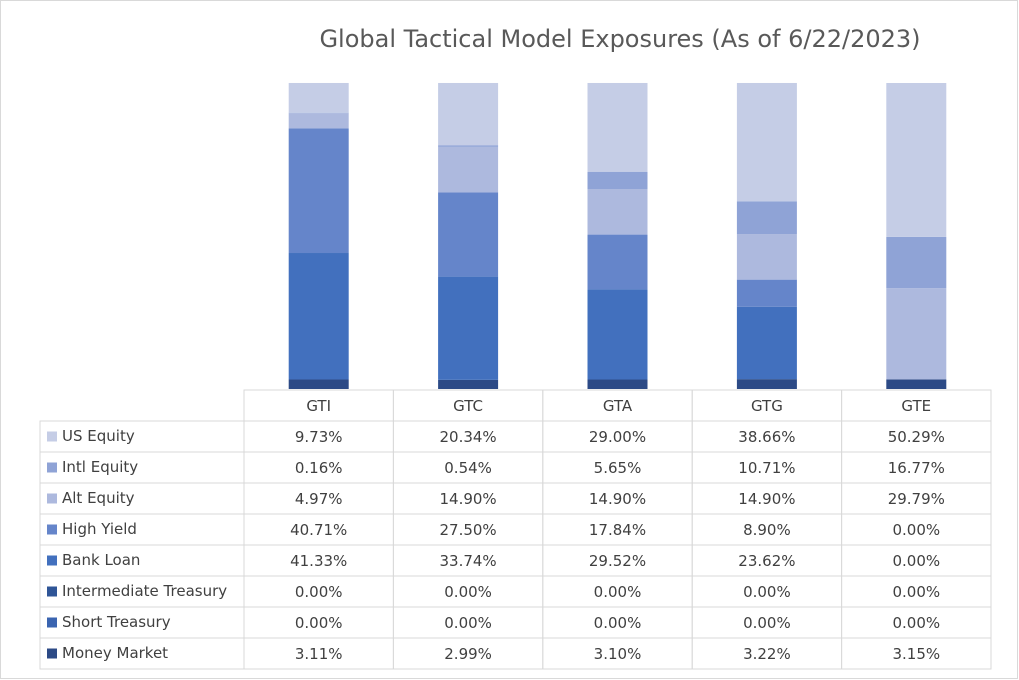  I want to click on legend-label: Intermediate Treasury, so click(144, 591).